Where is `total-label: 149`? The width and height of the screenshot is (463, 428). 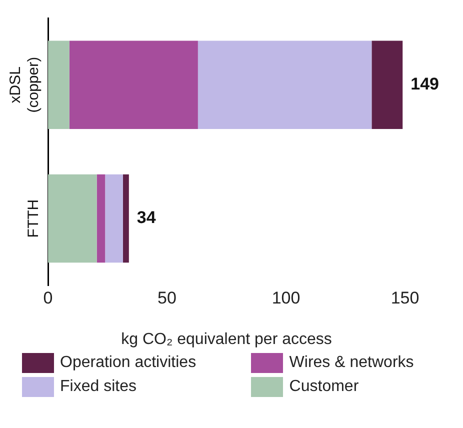
total-label: 149 is located at coordinates (424, 84).